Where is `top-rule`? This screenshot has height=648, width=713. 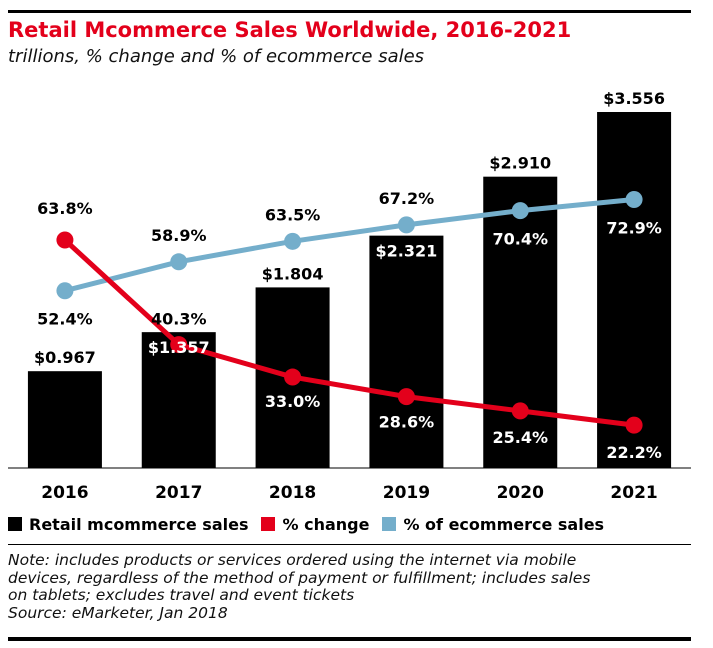
top-rule is located at coordinates (349, 11).